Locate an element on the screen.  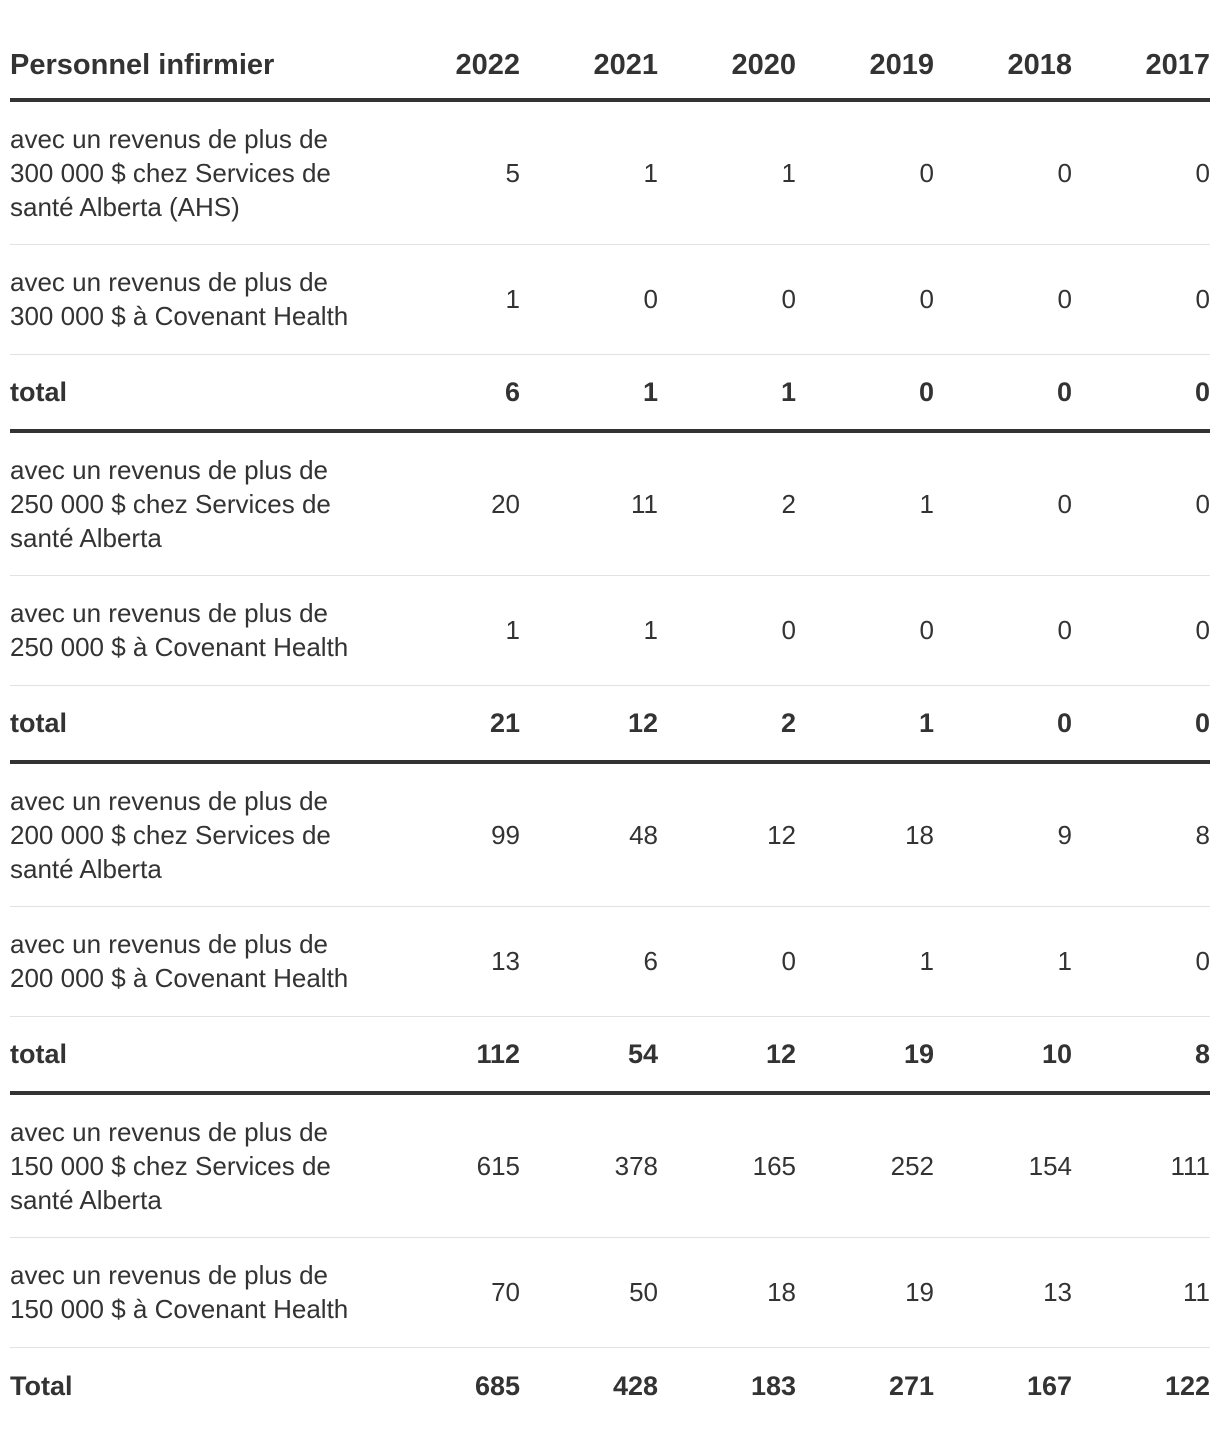
total-value: 167 is located at coordinates (1049, 1385).